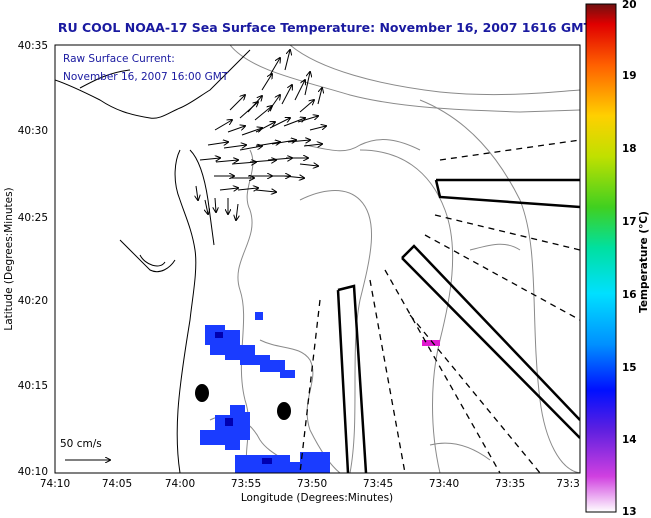 This screenshot has width=651, height=518. Describe the element at coordinates (444, 484) in the screenshot. I see `x-tick-label: 73:40` at that location.